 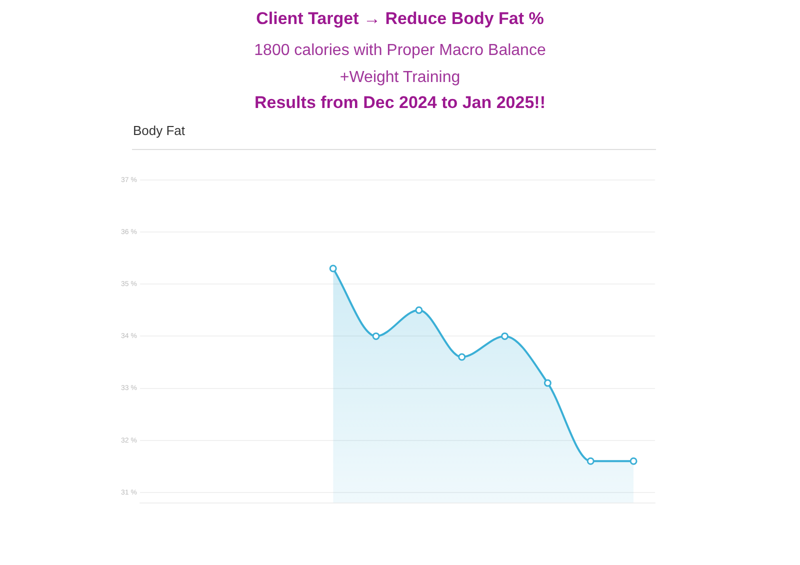 What do you see at coordinates (400, 64) in the screenshot?
I see `chart-subtitle: 1800 calories with Proper Macro Balance +Weight Training` at bounding box center [400, 64].